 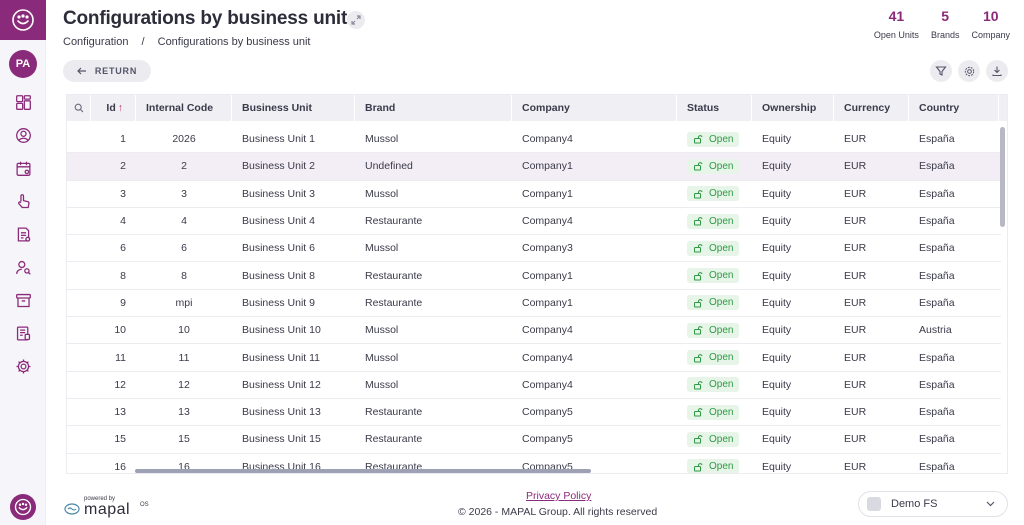 I want to click on cell-company: Company5, so click(x=547, y=439).